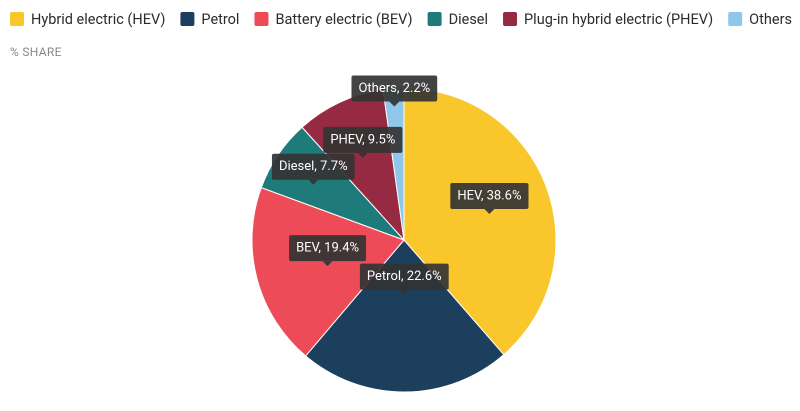 The height and width of the screenshot is (411, 800). What do you see at coordinates (618, 19) in the screenshot?
I see `legend-label: Plug-in hybrid electric (PHEV)` at bounding box center [618, 19].